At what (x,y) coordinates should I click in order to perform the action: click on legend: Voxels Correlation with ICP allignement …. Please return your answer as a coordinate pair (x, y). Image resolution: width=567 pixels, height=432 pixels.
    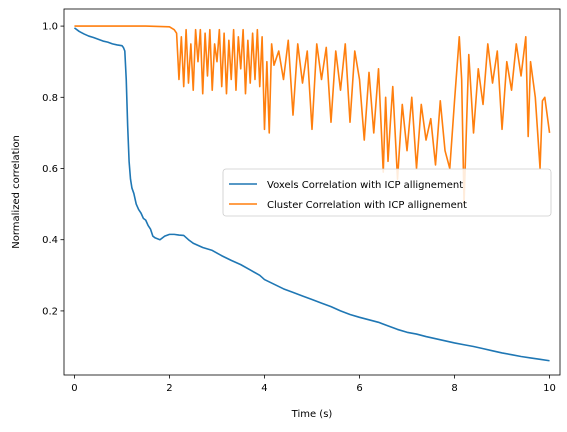
    Looking at the image, I should click on (387, 192).